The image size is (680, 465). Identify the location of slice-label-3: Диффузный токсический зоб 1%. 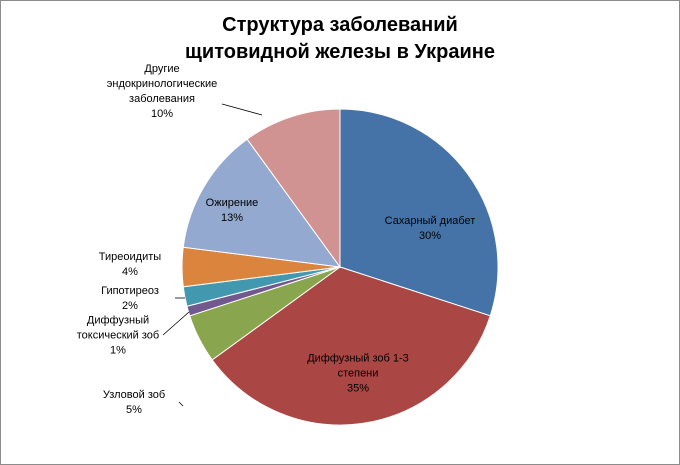
(118, 336).